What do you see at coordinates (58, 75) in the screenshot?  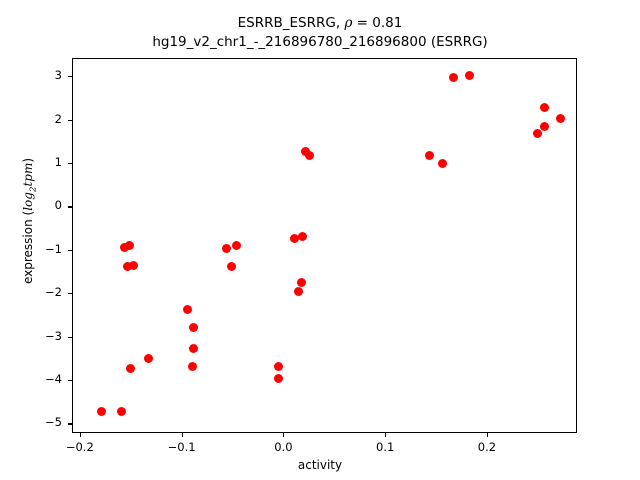 I see `y-tick-label: 3` at bounding box center [58, 75].